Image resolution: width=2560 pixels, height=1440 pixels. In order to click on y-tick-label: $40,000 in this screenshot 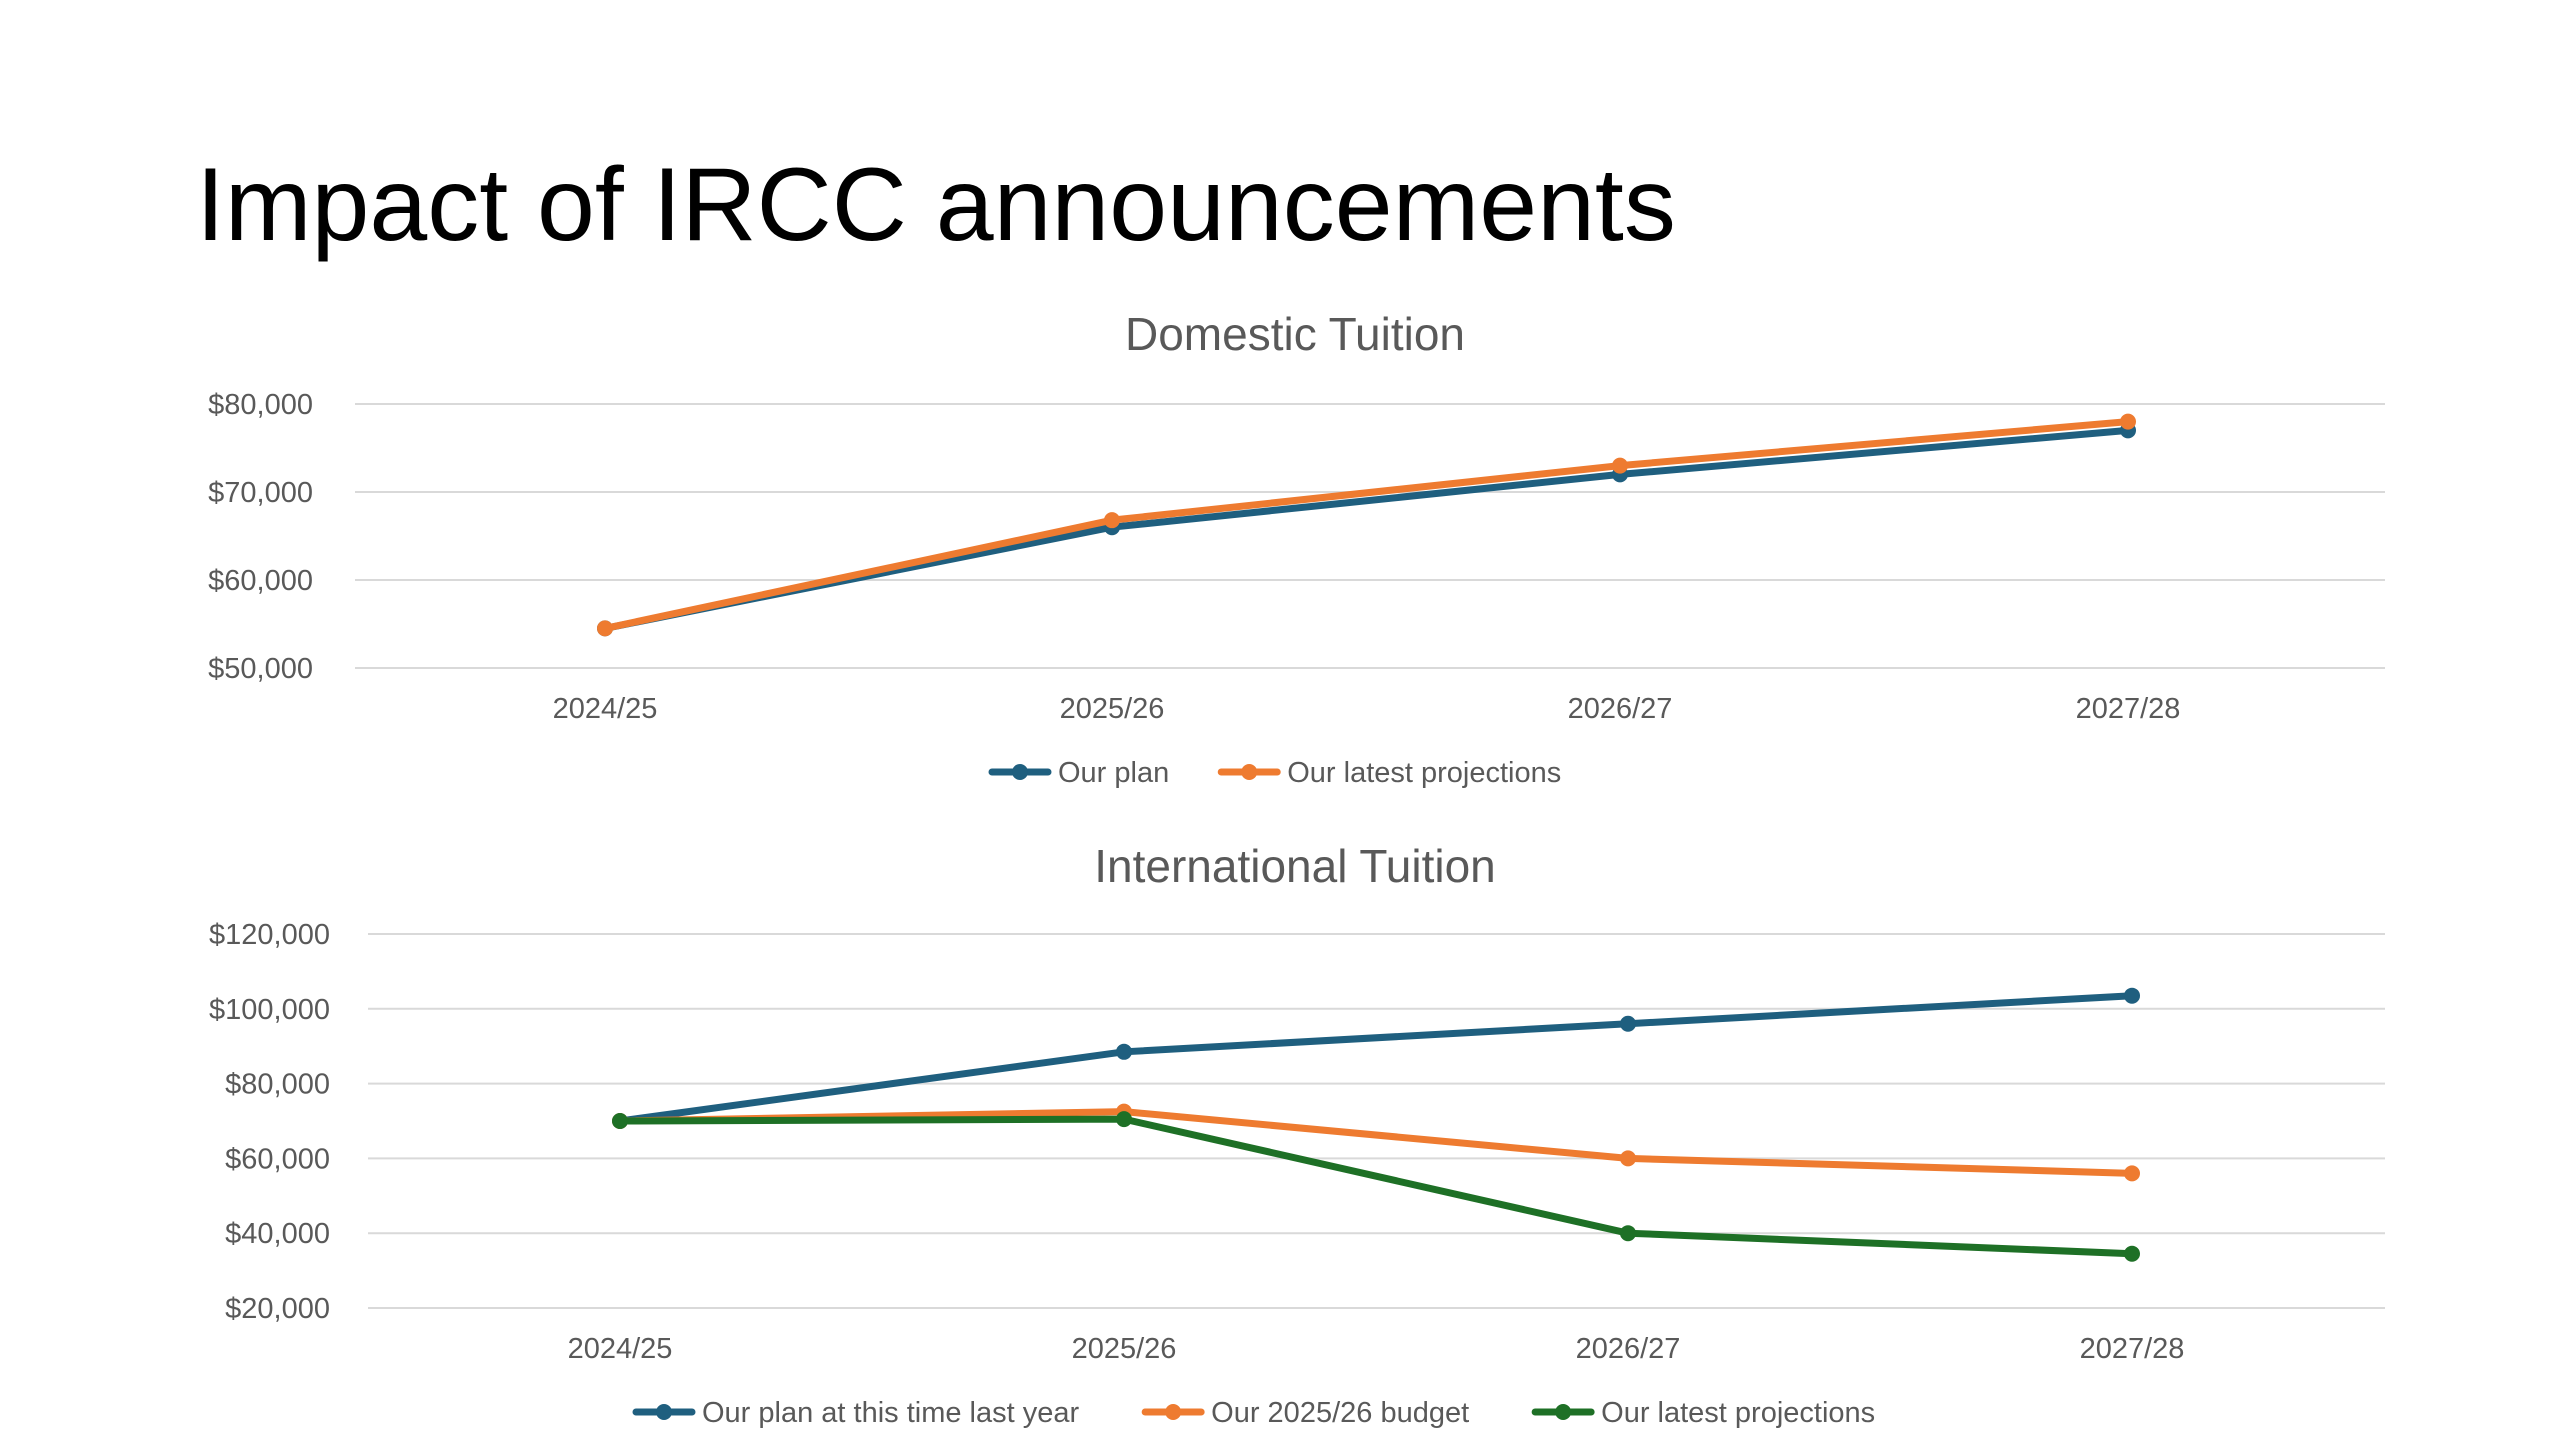, I will do `click(277, 1234)`.